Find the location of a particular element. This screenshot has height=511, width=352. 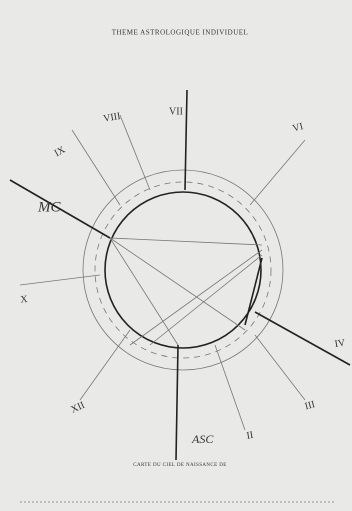

inner-ring is located at coordinates (183, 270).